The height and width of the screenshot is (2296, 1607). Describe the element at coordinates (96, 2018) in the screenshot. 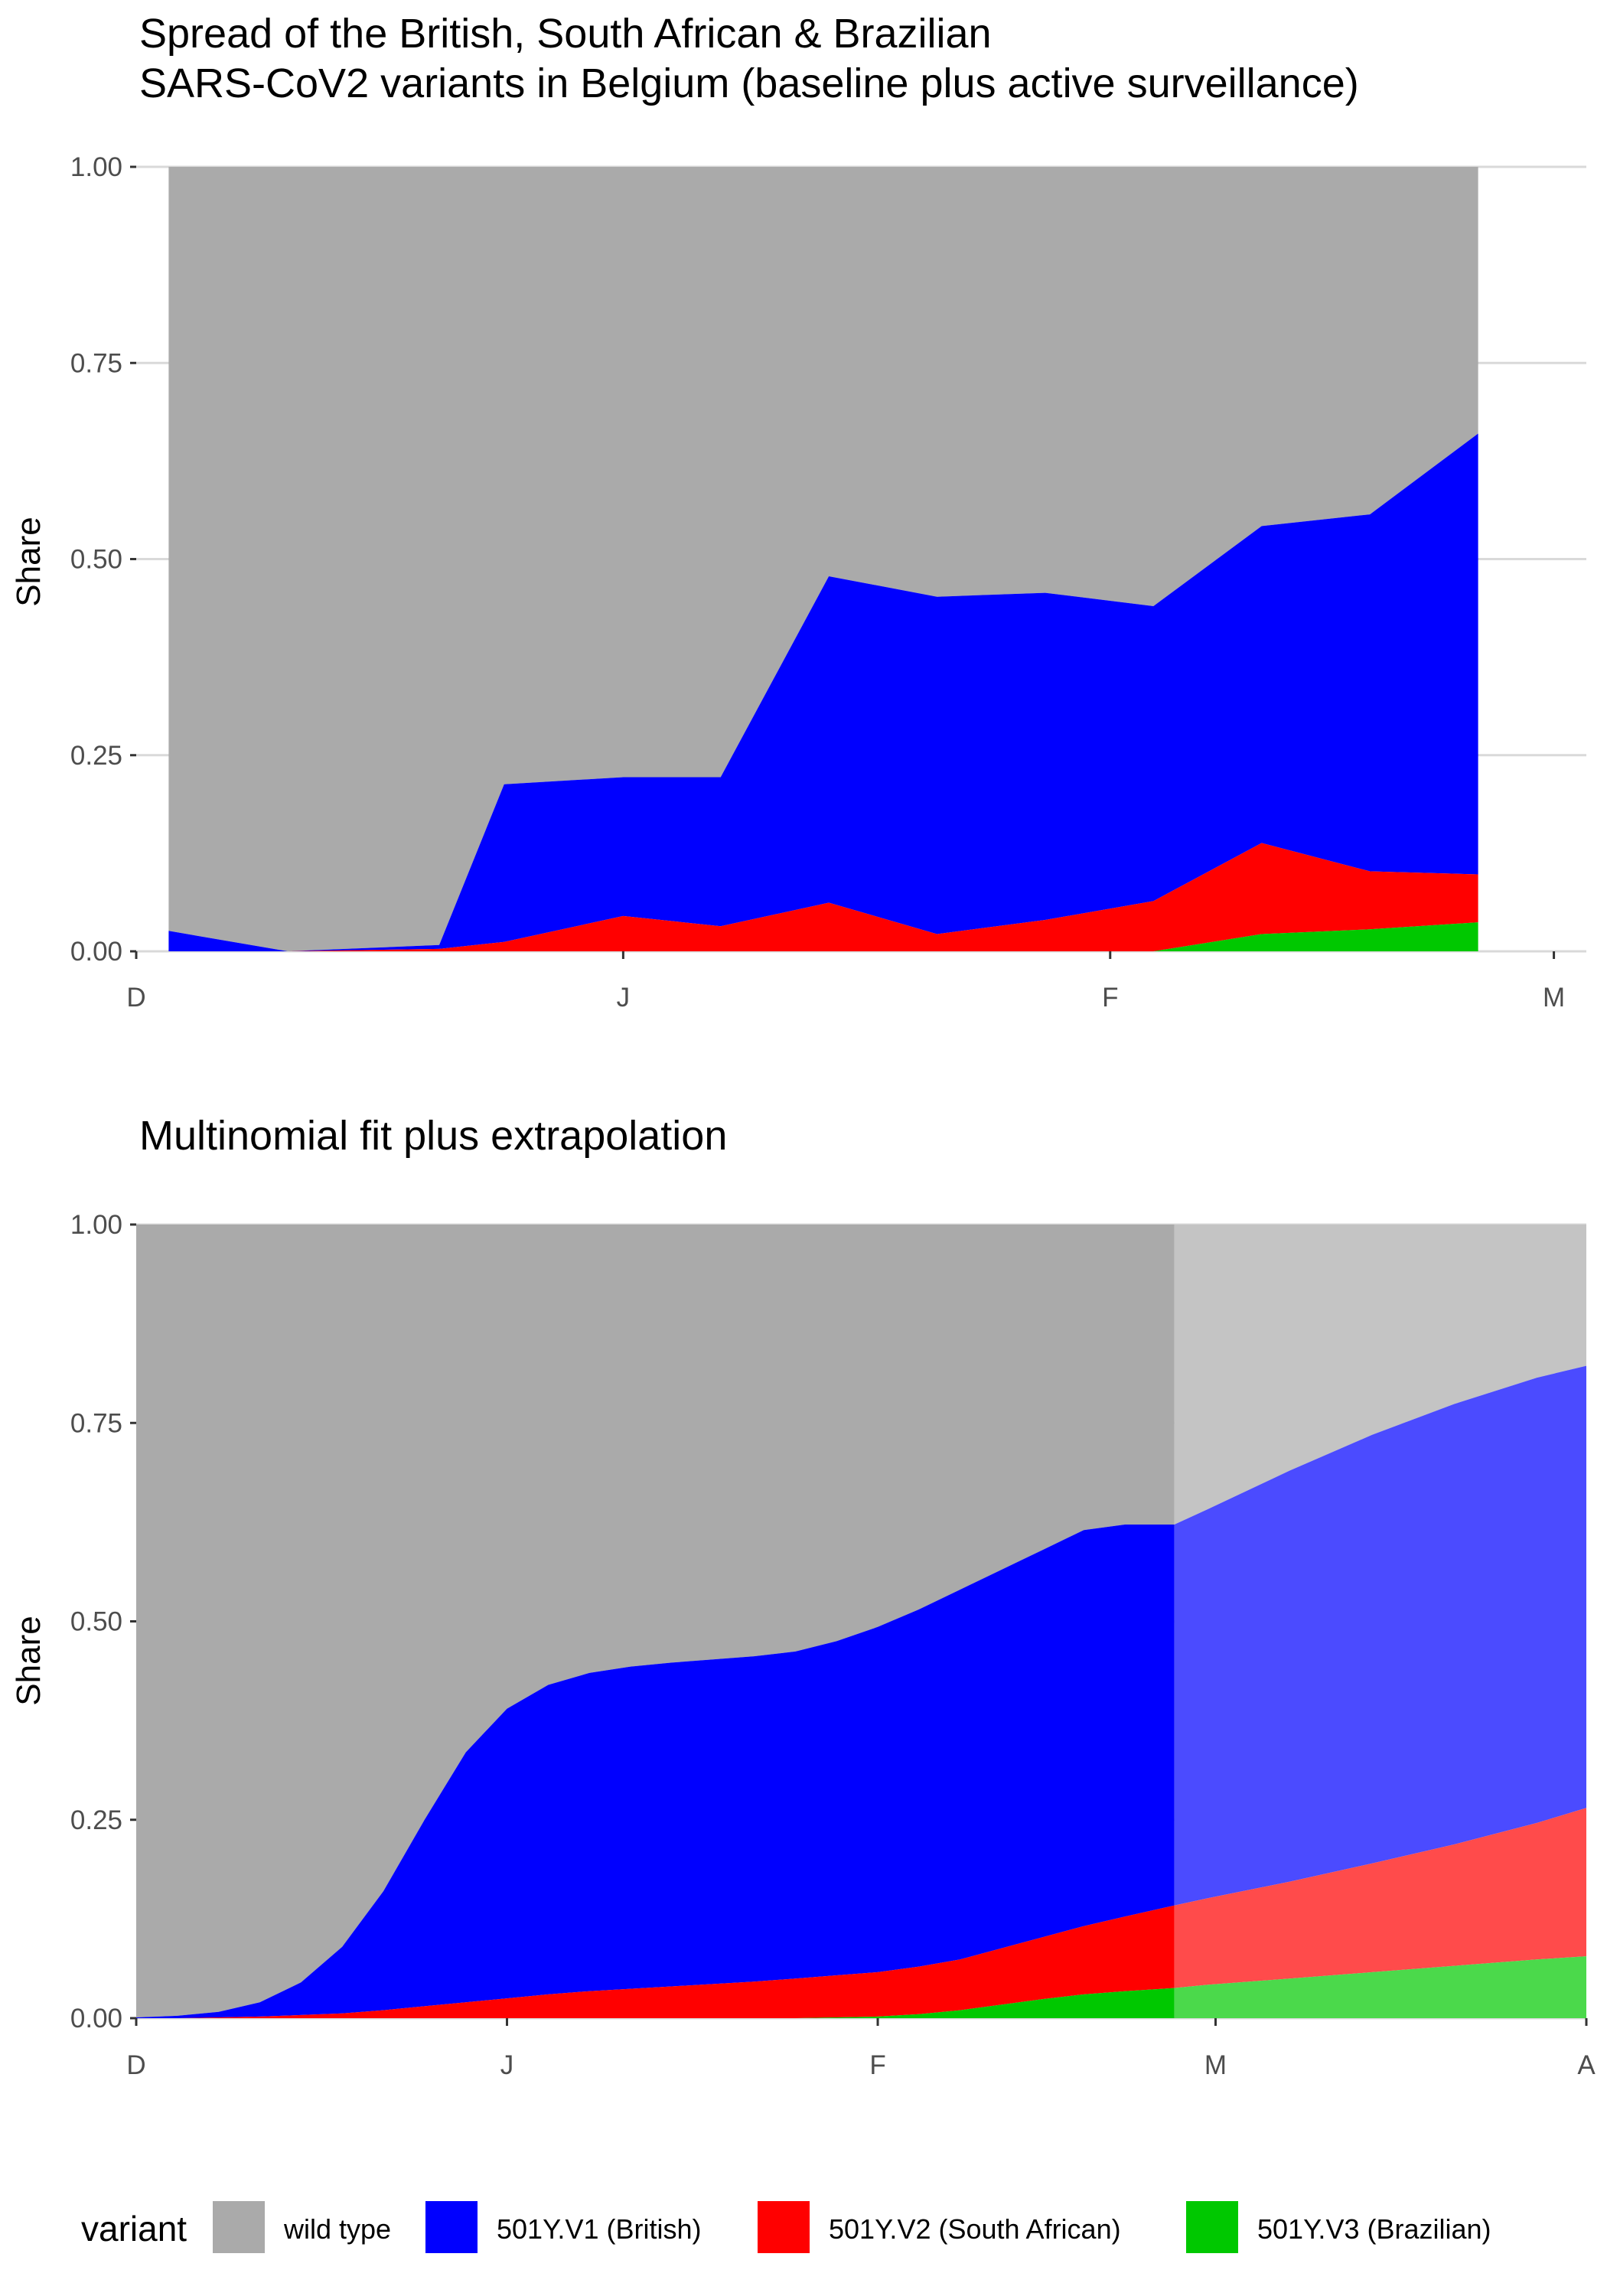

I see `p2-y-tick-label: 0.00` at that location.